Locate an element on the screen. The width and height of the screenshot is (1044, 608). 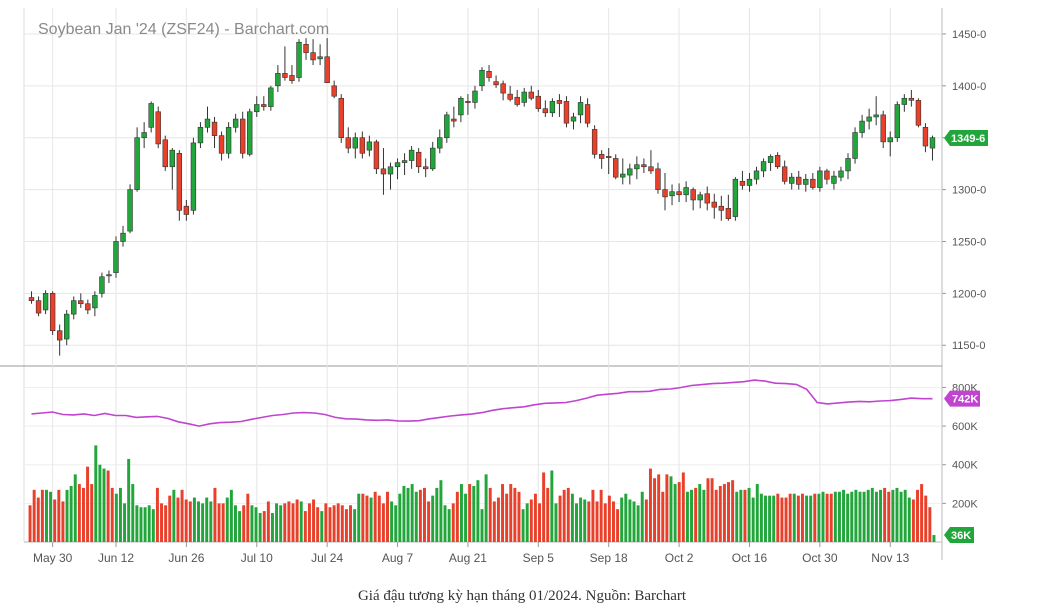
time-tick-label: Oct 2 is located at coordinates (679, 558).